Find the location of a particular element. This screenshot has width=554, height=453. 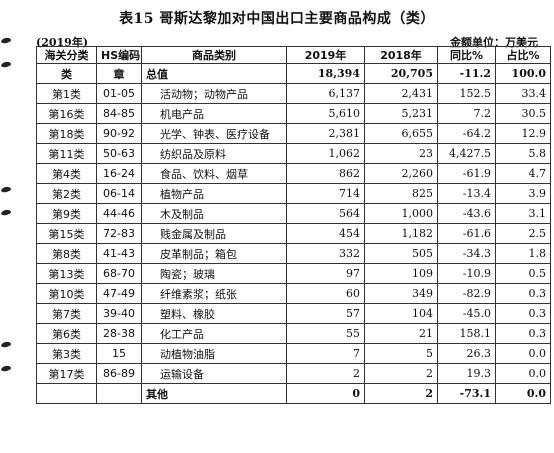

value-2019-cell: 2,381 is located at coordinates (325, 133).